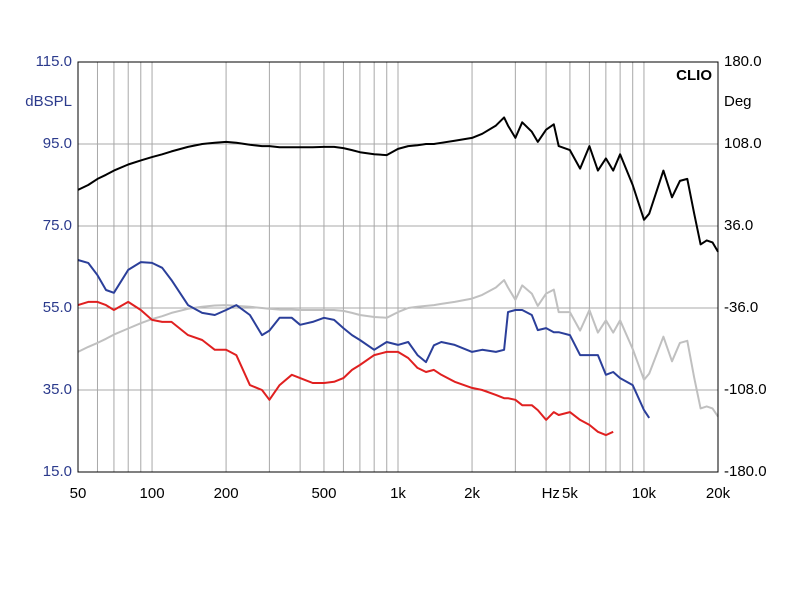 Image resolution: width=800 pixels, height=605 pixels. What do you see at coordinates (694, 75) in the screenshot?
I see `brand-label: CLIO` at bounding box center [694, 75].